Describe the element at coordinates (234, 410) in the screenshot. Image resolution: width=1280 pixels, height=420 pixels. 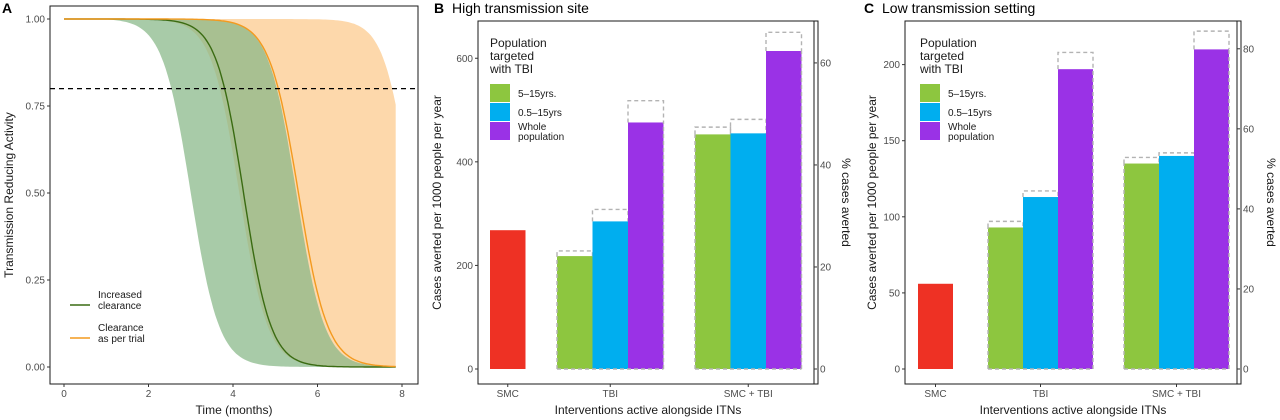
I see `x-axis-label: Time (months)` at that location.